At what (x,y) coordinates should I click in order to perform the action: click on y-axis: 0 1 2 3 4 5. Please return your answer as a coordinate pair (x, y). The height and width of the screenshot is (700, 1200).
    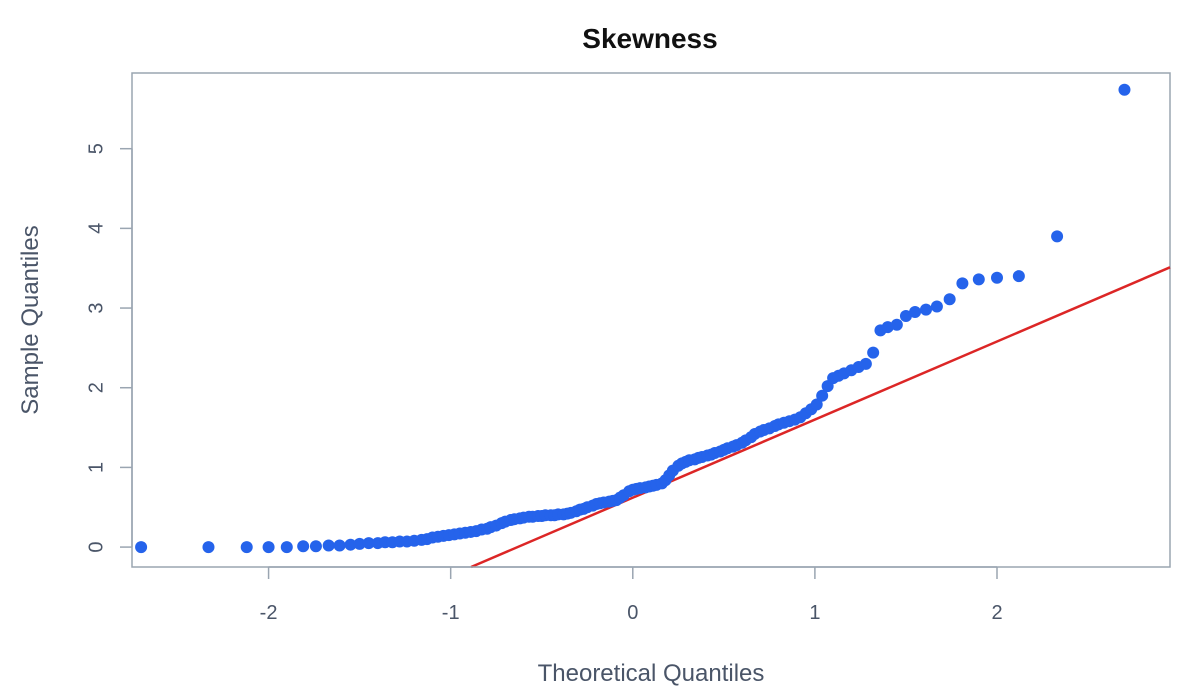
    Looking at the image, I should click on (109, 348).